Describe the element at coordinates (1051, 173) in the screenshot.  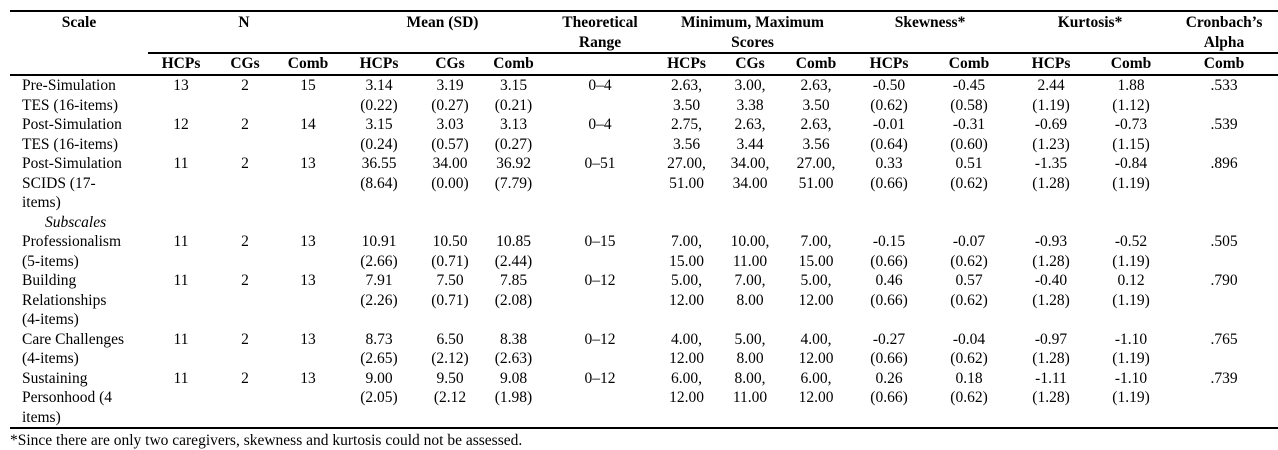
I see `data-cell: -1.35 (1.28)` at that location.